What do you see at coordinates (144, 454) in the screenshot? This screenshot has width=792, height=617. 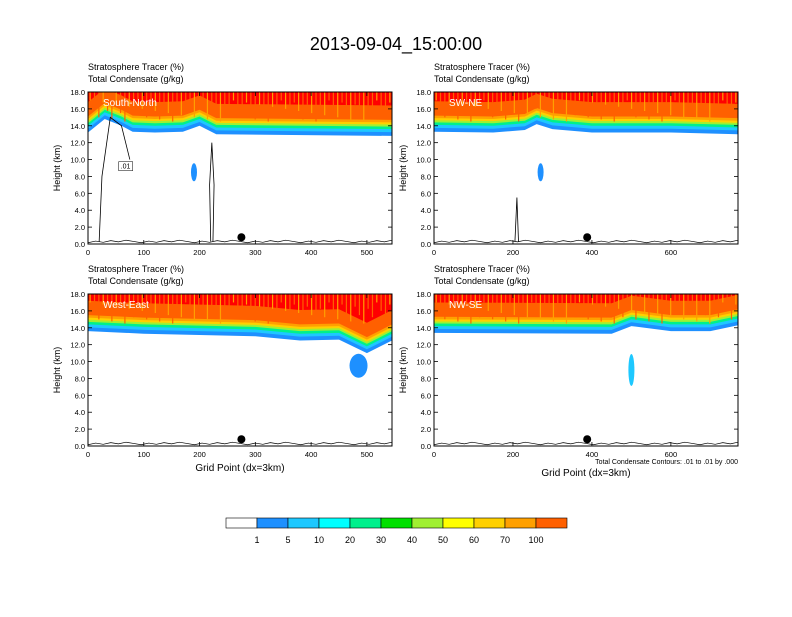 I see `x-tick-label: 100` at bounding box center [144, 454].